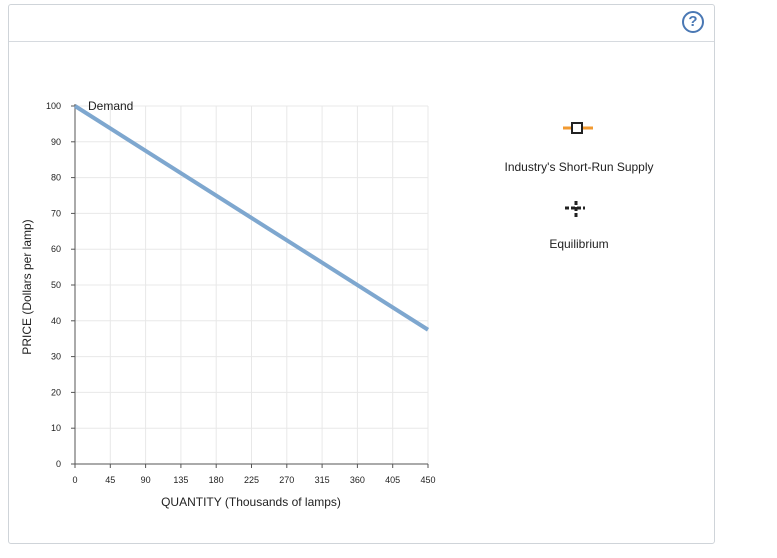  I want to click on y-axis-label: PRICE (Dollars per lamp), so click(27, 286).